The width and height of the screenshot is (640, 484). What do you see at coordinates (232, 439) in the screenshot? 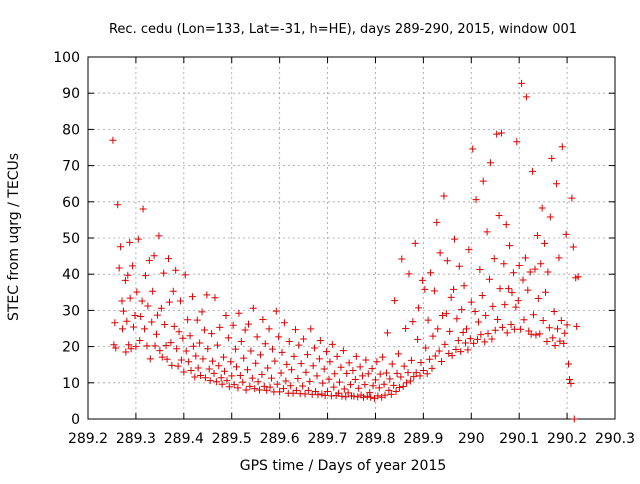
I see `x-tick-label: 289.5` at bounding box center [232, 439].